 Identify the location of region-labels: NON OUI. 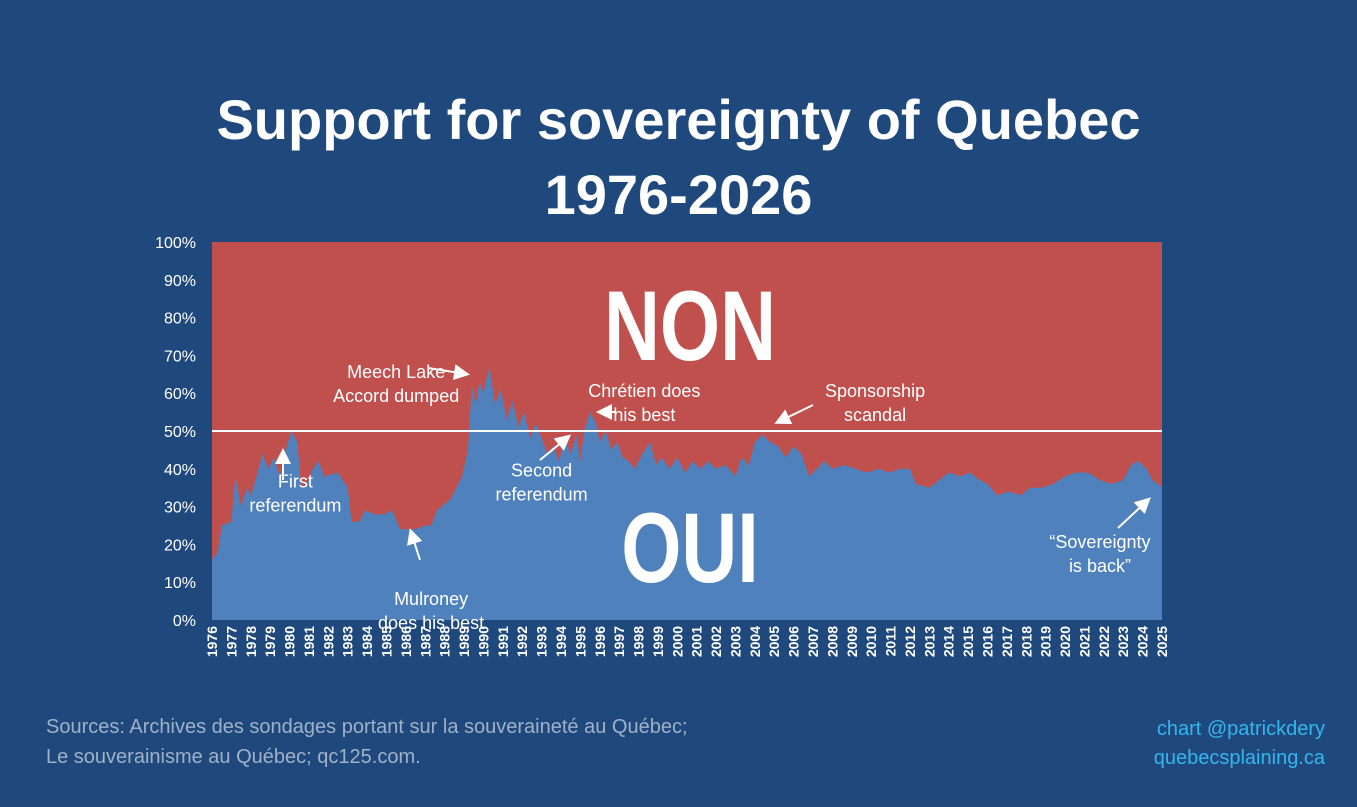
(690, 437).